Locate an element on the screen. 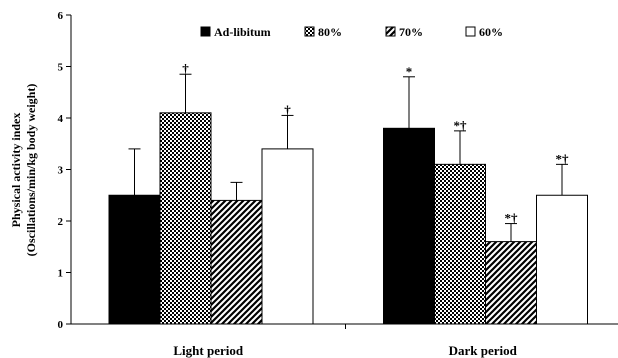 Image resolution: width=618 pixels, height=358 pixels. y-axis: 0 1 2 3 4 5 6 is located at coordinates (64, 170).